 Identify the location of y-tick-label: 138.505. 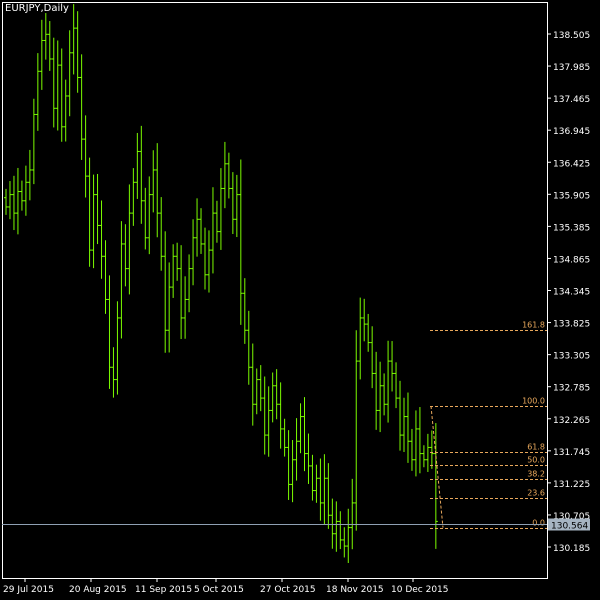
(571, 36).